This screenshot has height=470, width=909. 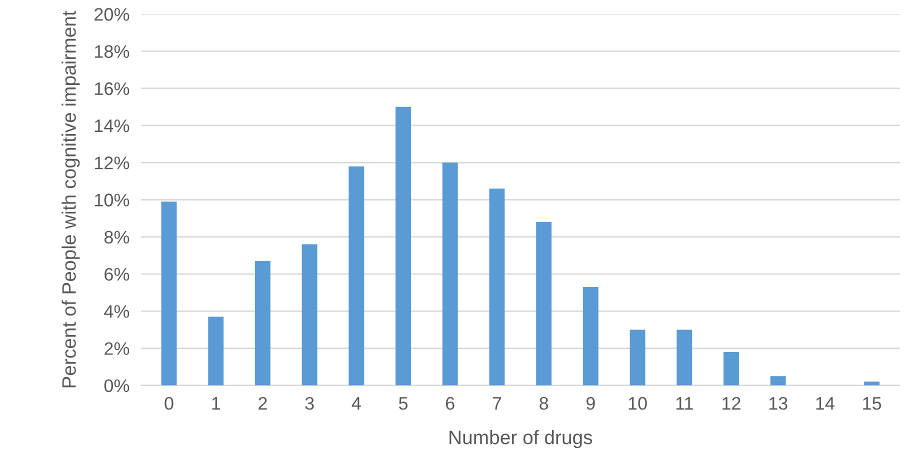 What do you see at coordinates (684, 403) in the screenshot?
I see `x-tick-label: 11` at bounding box center [684, 403].